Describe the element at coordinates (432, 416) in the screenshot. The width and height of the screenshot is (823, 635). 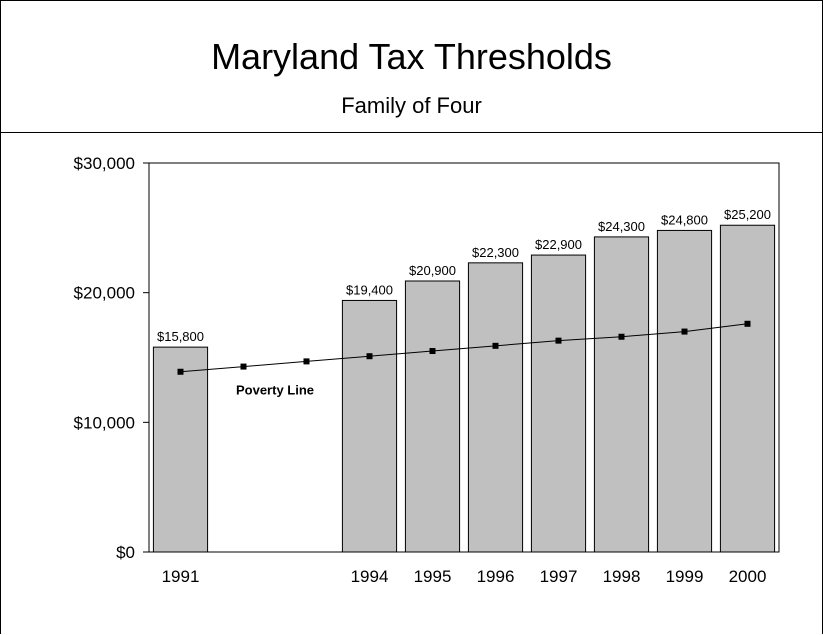
I see `bar-1995` at that location.